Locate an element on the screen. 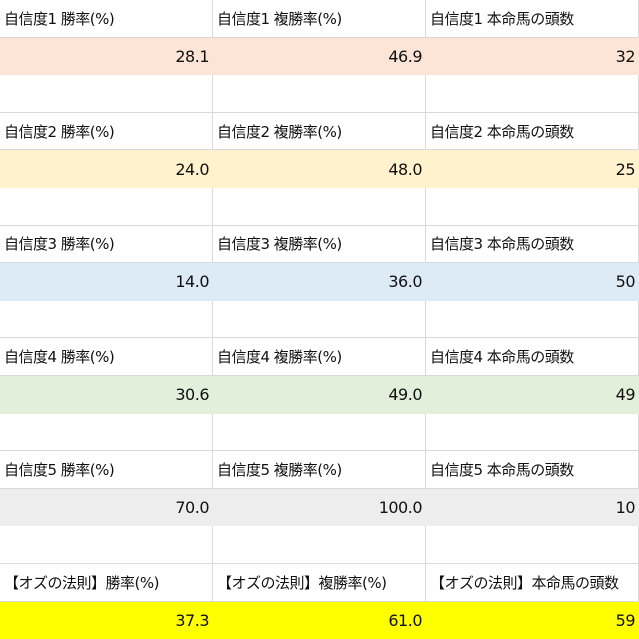  value-cell: 37.3 is located at coordinates (106, 620).